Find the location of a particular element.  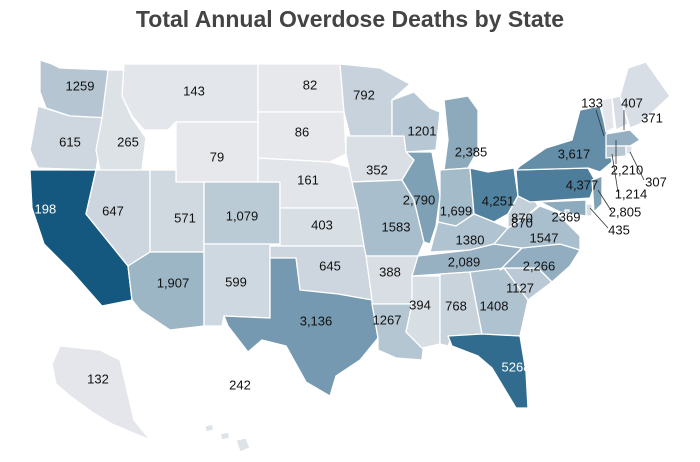

leader-line-ri is located at coordinates (637, 166).